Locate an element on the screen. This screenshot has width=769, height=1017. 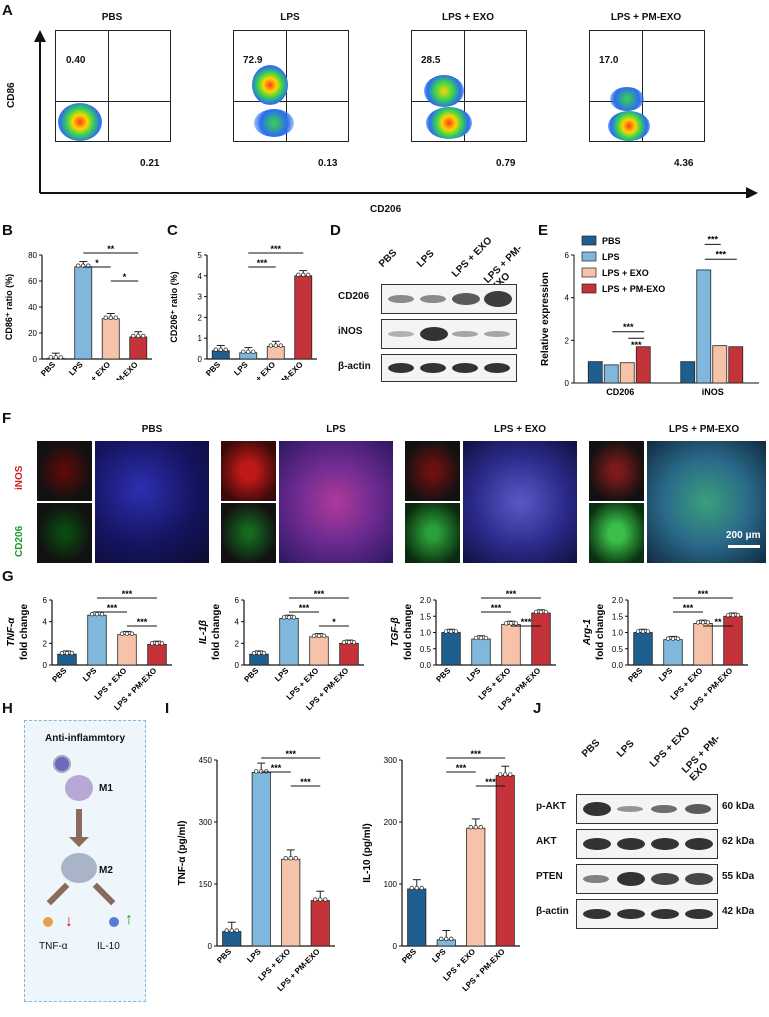
chart-g-gene: TNF-α is located at coordinates (11, 632).